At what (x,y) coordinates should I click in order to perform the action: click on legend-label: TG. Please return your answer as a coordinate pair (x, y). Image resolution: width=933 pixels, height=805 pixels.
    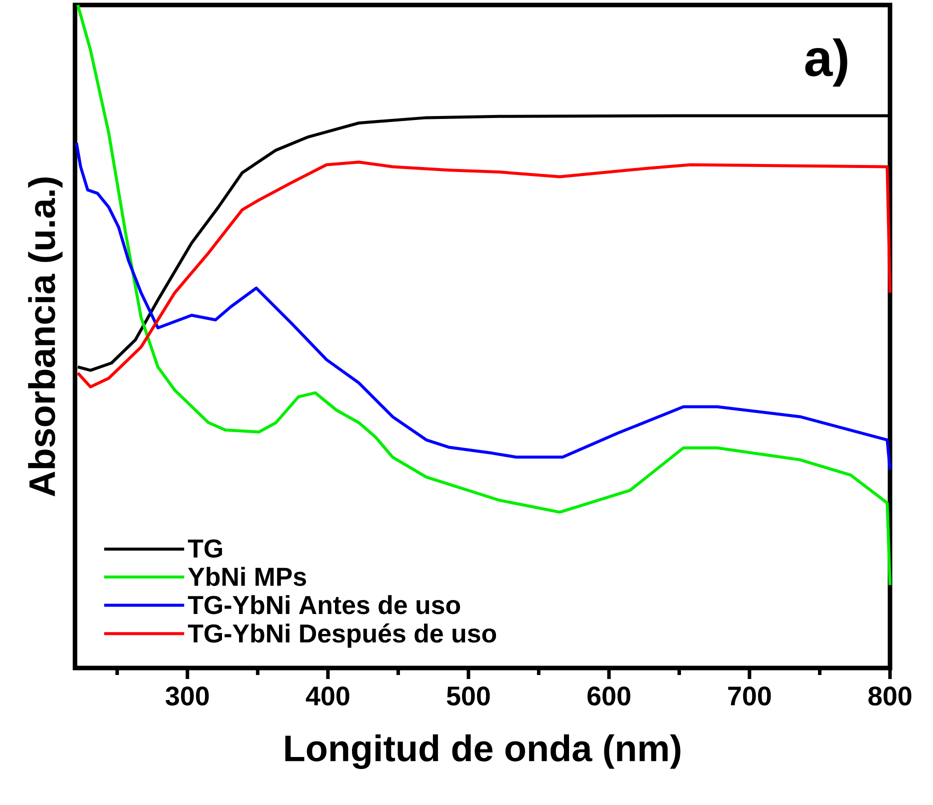
    Looking at the image, I should click on (205, 548).